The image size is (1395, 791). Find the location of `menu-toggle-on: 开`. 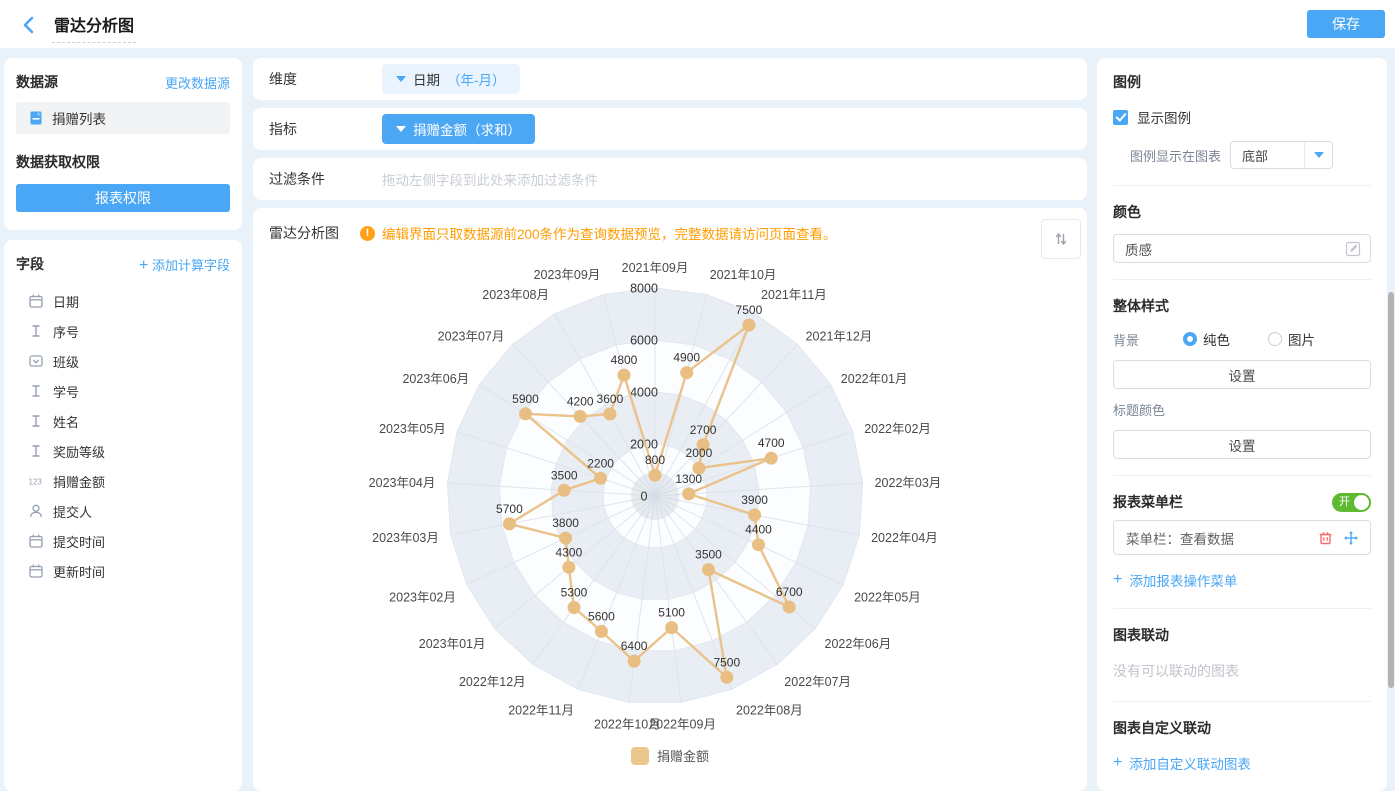

menu-toggle-on: 开 is located at coordinates (1351, 502).